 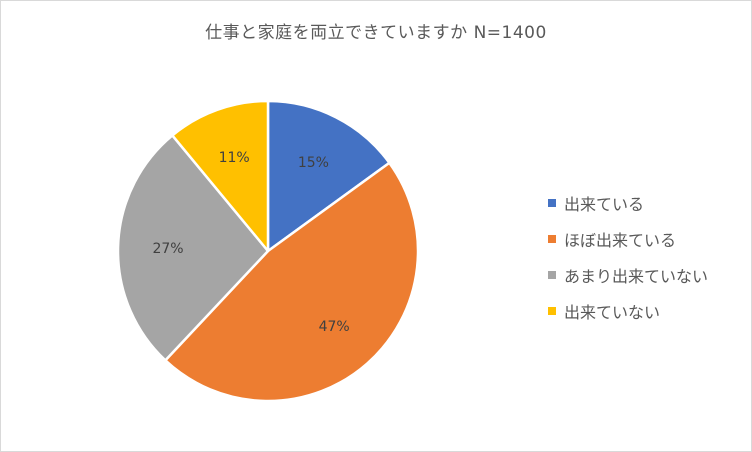 I want to click on slice-label-3: 11%, so click(x=234, y=158).